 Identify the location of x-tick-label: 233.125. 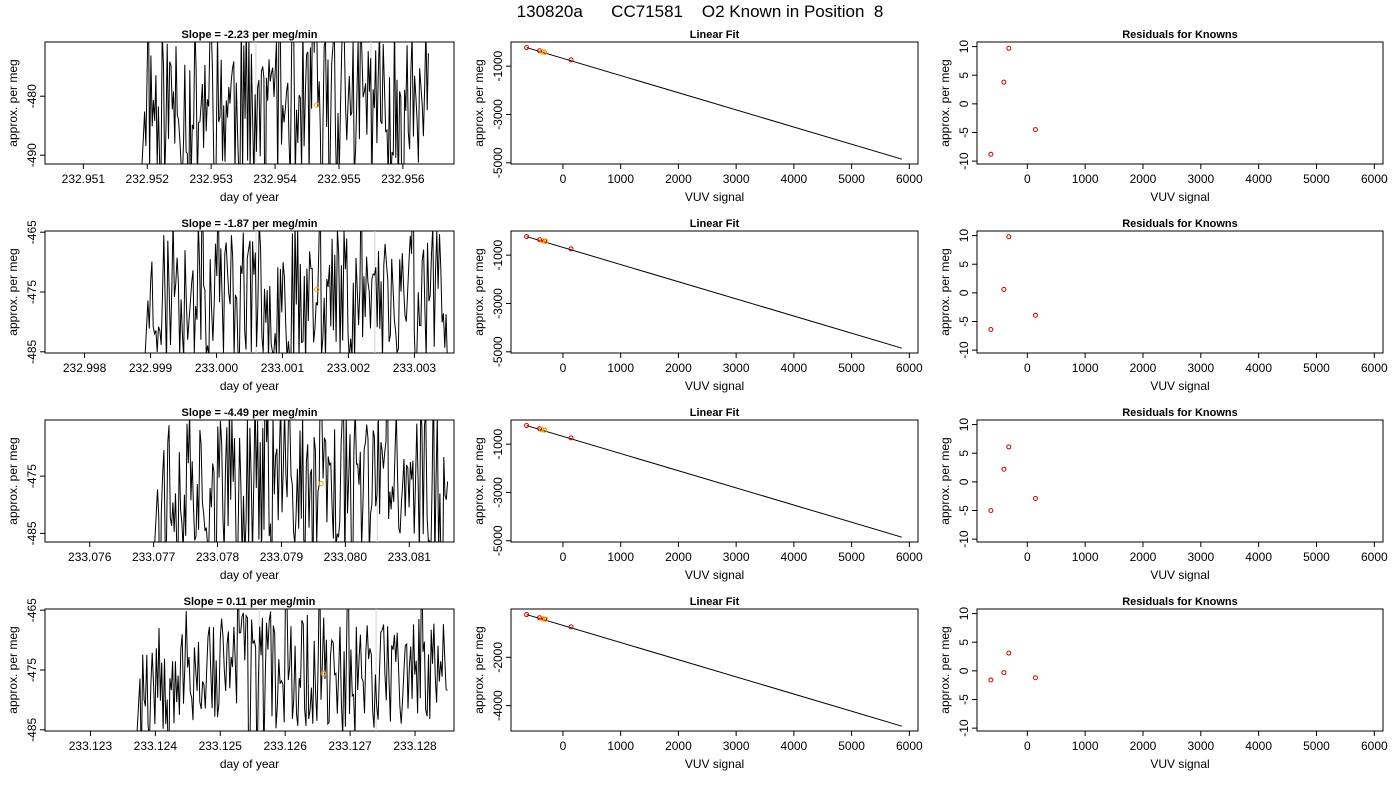
(221, 746).